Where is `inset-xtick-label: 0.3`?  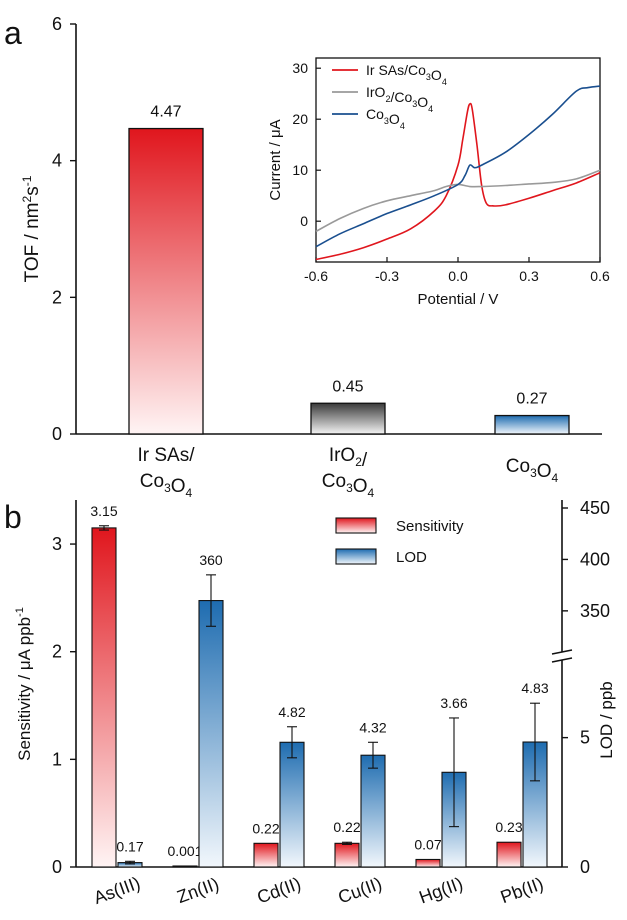 inset-xtick-label: 0.3 is located at coordinates (529, 276).